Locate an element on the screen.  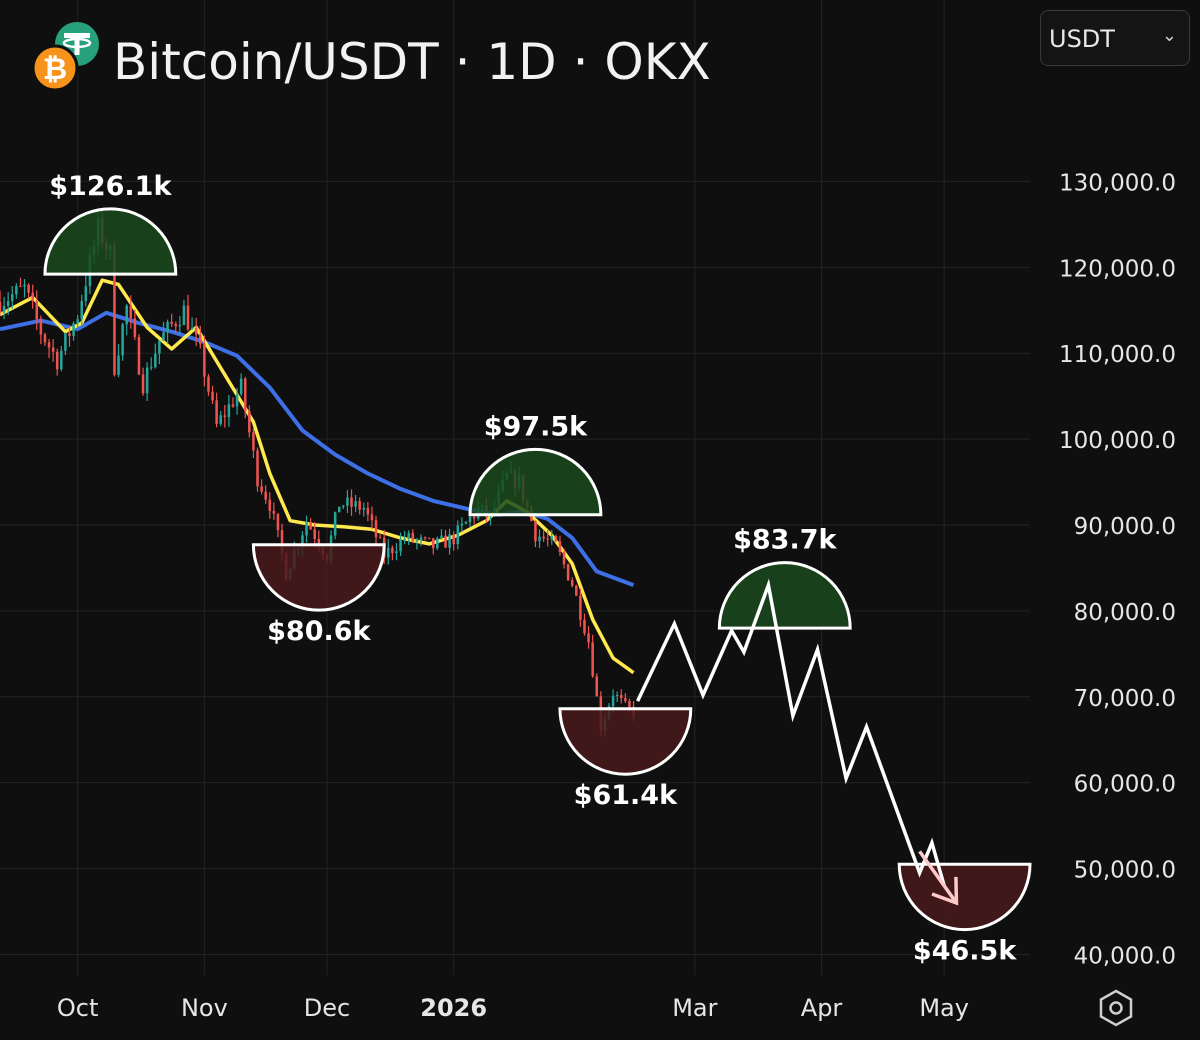
y-tick-label: 120,000.0 is located at coordinates (1117, 269).